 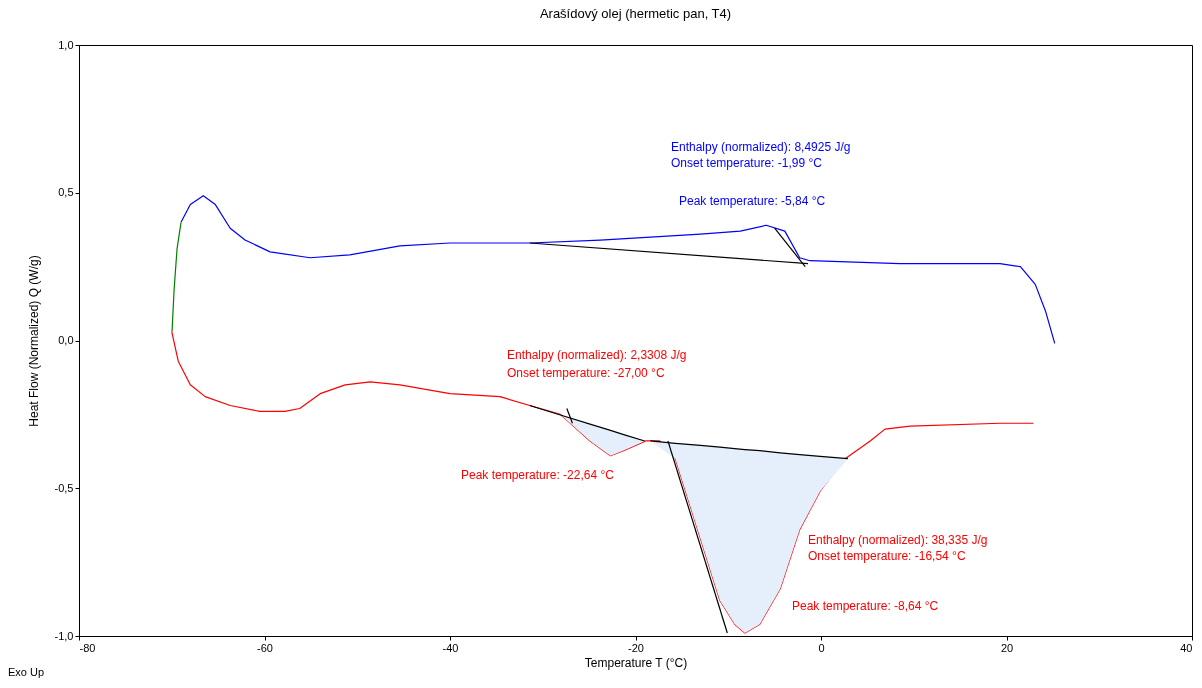 What do you see at coordinates (586, 373) in the screenshot?
I see `annotation: Onset temperature: -27,00 °C` at bounding box center [586, 373].